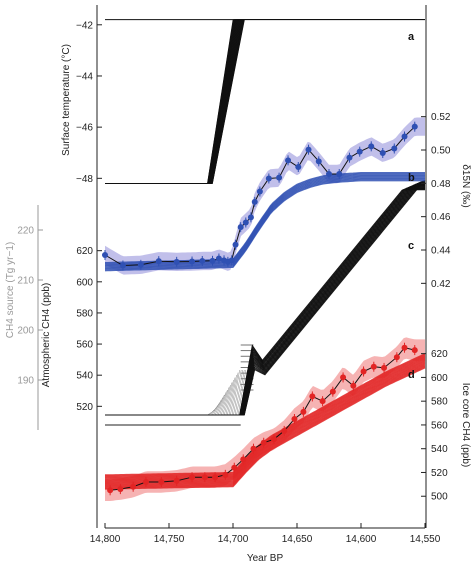 Image resolution: width=474 pixels, height=569 pixels. Describe the element at coordinates (233, 539) in the screenshot. I see `x-tick-label: 14,700` at that location.